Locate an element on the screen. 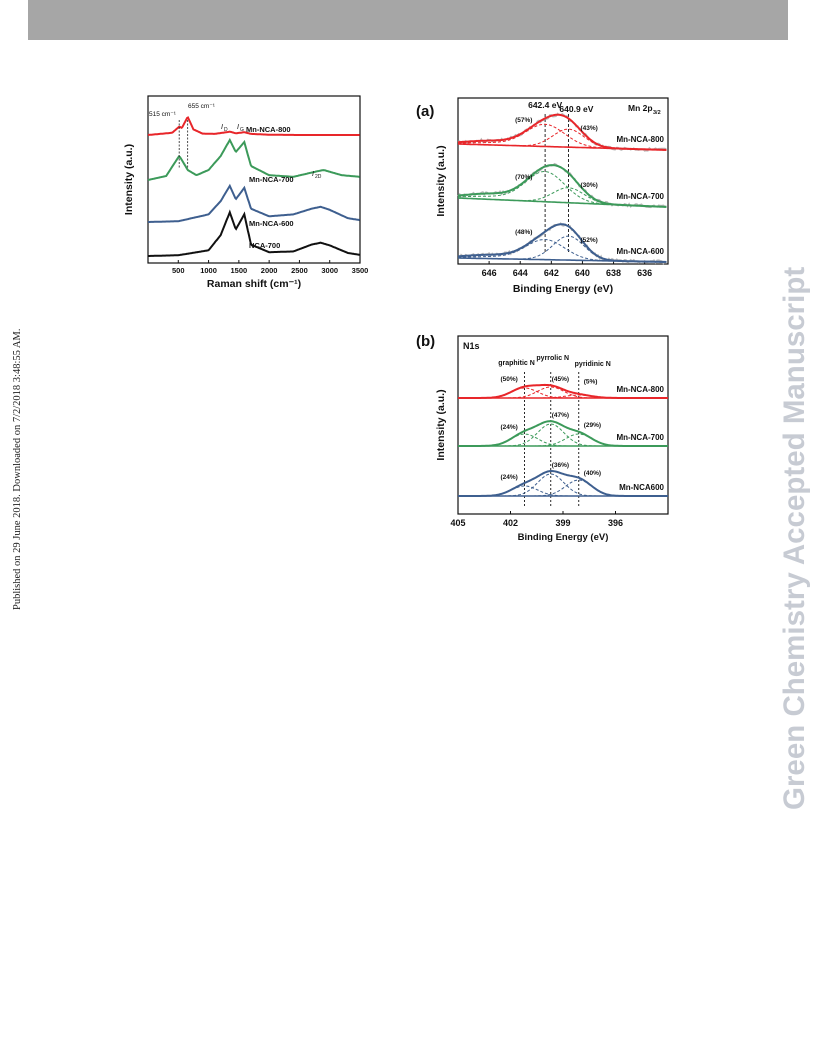 The height and width of the screenshot is (1056, 816). n1s-peak-name: pyridinic N is located at coordinates (593, 364).